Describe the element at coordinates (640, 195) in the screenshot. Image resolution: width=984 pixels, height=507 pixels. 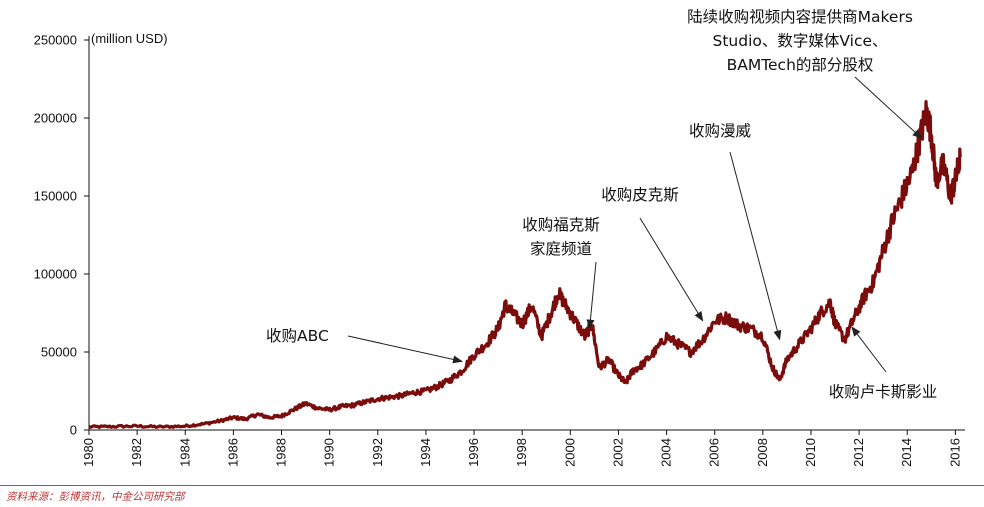
I see `annotation-text: 收购皮克斯` at that location.